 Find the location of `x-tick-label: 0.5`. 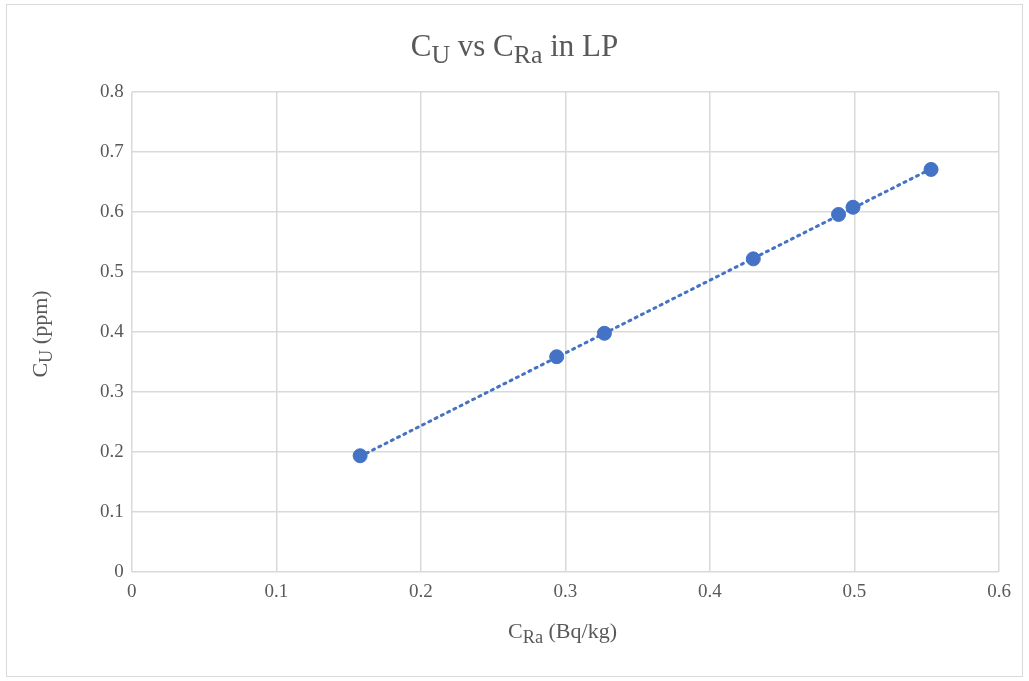

x-tick-label: 0.5 is located at coordinates (854, 590).